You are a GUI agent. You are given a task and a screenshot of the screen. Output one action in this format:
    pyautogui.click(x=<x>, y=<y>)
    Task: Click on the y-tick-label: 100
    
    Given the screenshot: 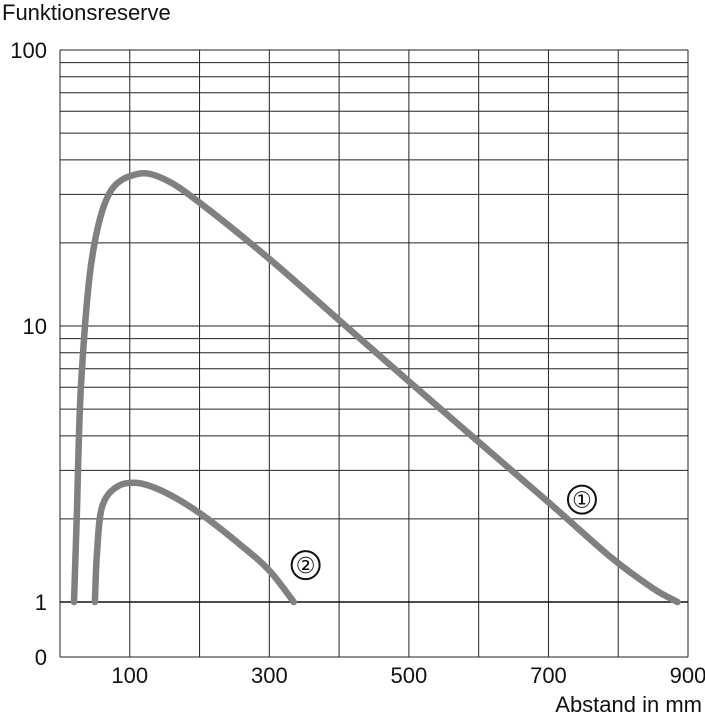 What is the action you would take?
    pyautogui.click(x=28, y=50)
    